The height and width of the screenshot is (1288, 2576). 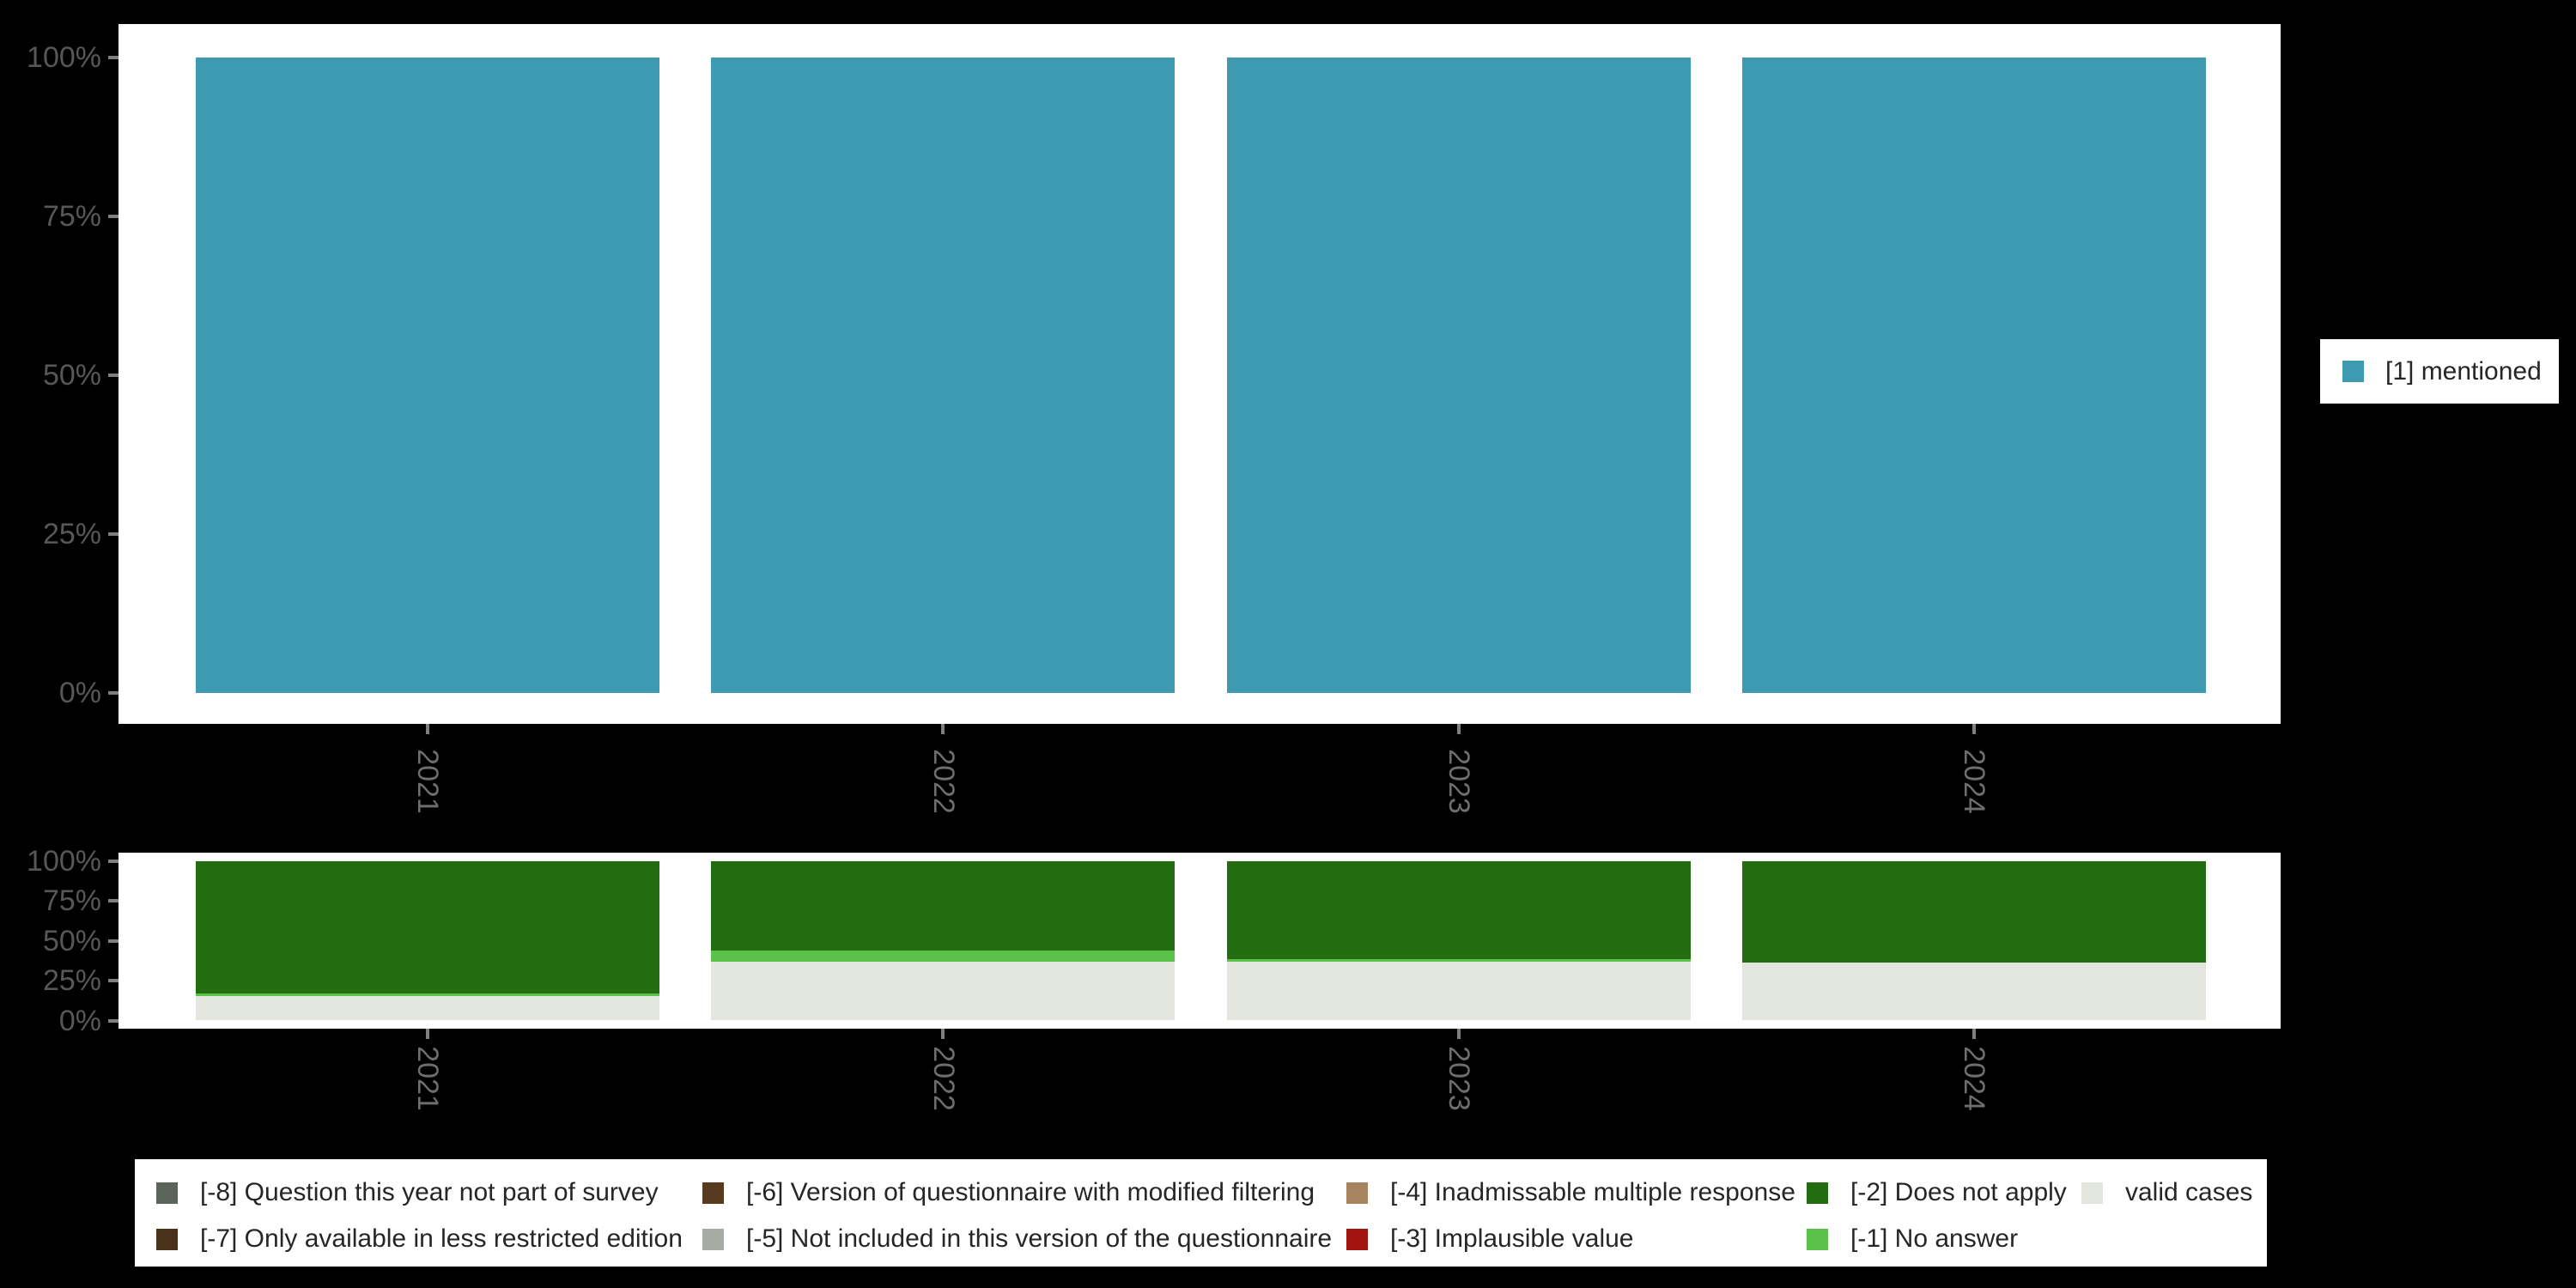 I want to click on x-axis-year-label-top: 2021, so click(x=428, y=781).